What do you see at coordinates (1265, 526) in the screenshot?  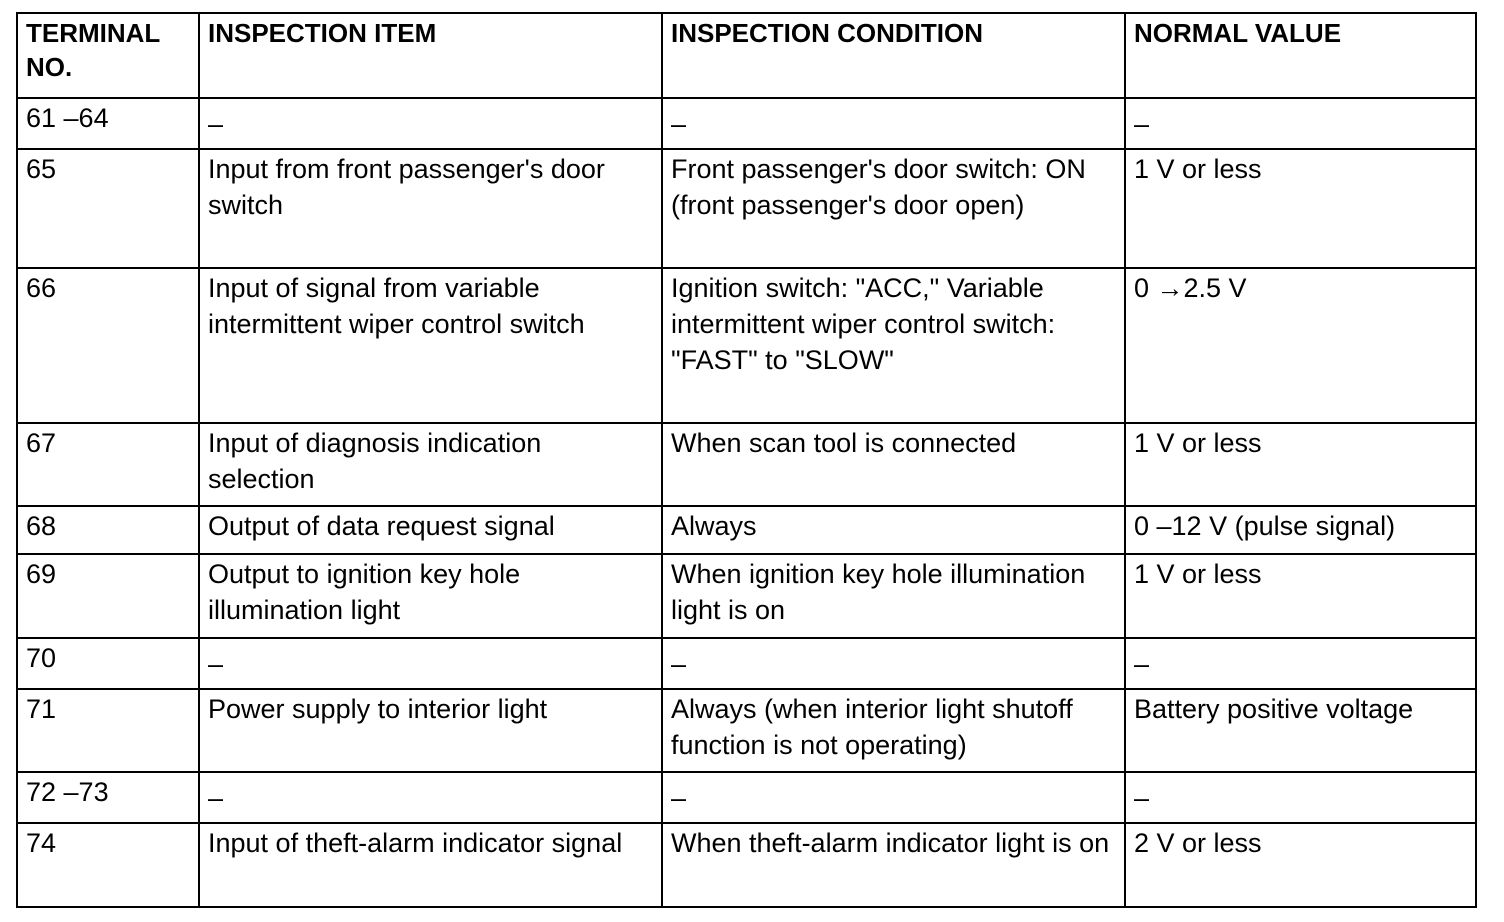 I see `value-text: 0 –12 V (pulse signal)` at bounding box center [1265, 526].